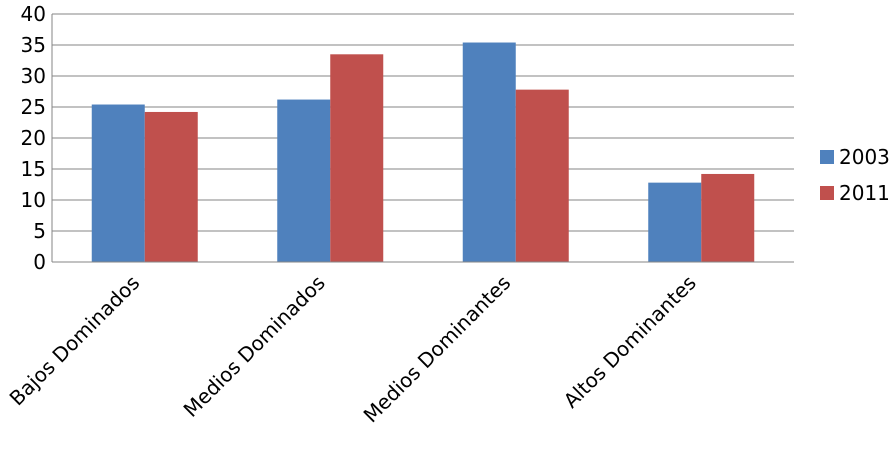  I want to click on y-tick-label: 15, so click(33, 169).